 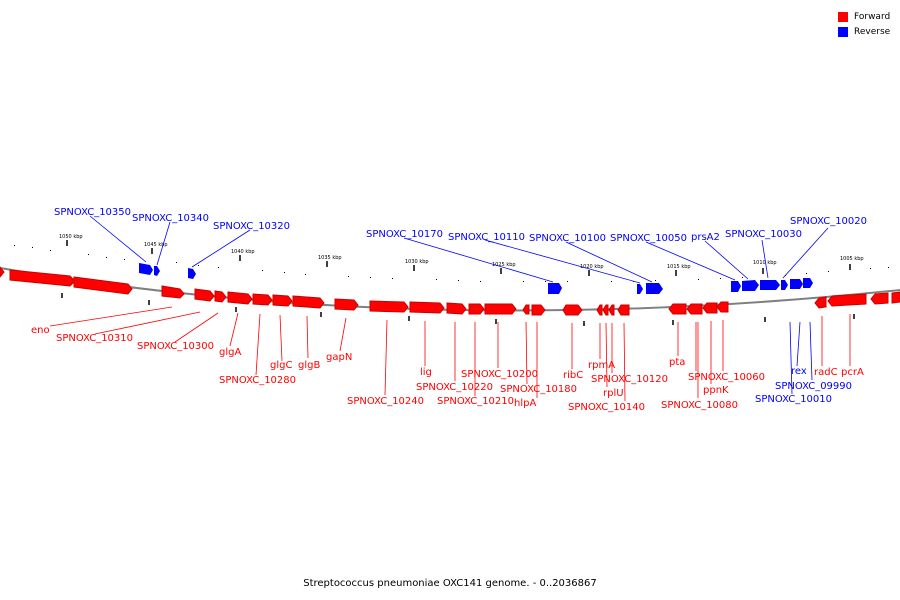 What do you see at coordinates (852, 259) in the screenshot?
I see `kbp-tick-label: 1005 kbp` at bounding box center [852, 259].